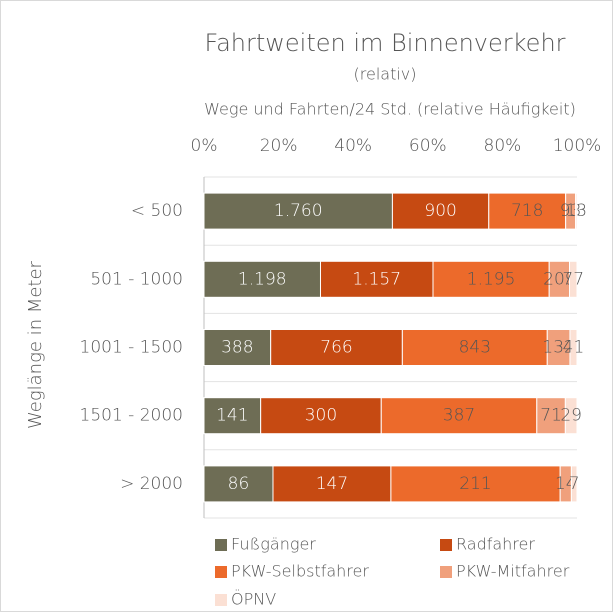 This screenshot has height=613, width=614. Describe the element at coordinates (131, 348) in the screenshot. I see `y-tick-label: 1001 - 1500` at that location.